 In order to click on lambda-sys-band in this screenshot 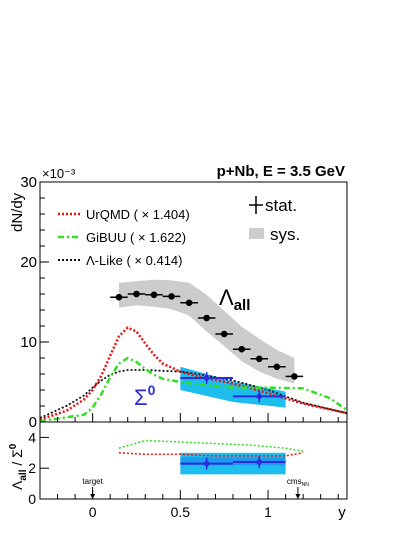, I will do `click(206, 331)`.